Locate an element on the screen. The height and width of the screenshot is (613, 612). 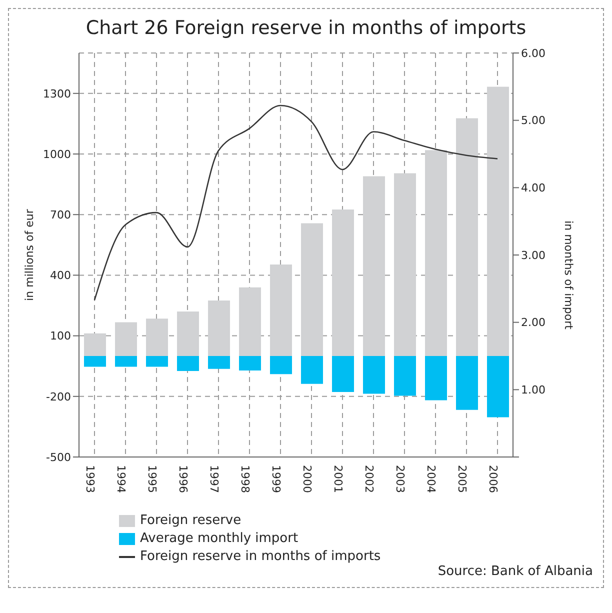
y2-tick-label: 1.00 is located at coordinates (533, 390).